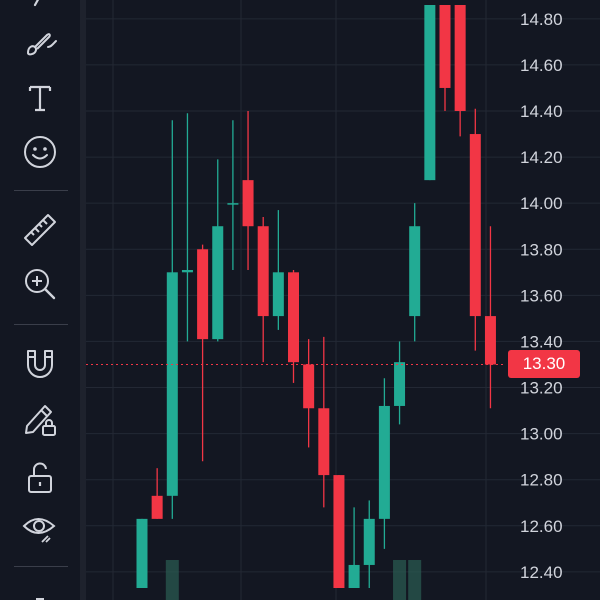 The width and height of the screenshot is (600, 600). I want to click on pencil-lock-icon, so click(40, 418).